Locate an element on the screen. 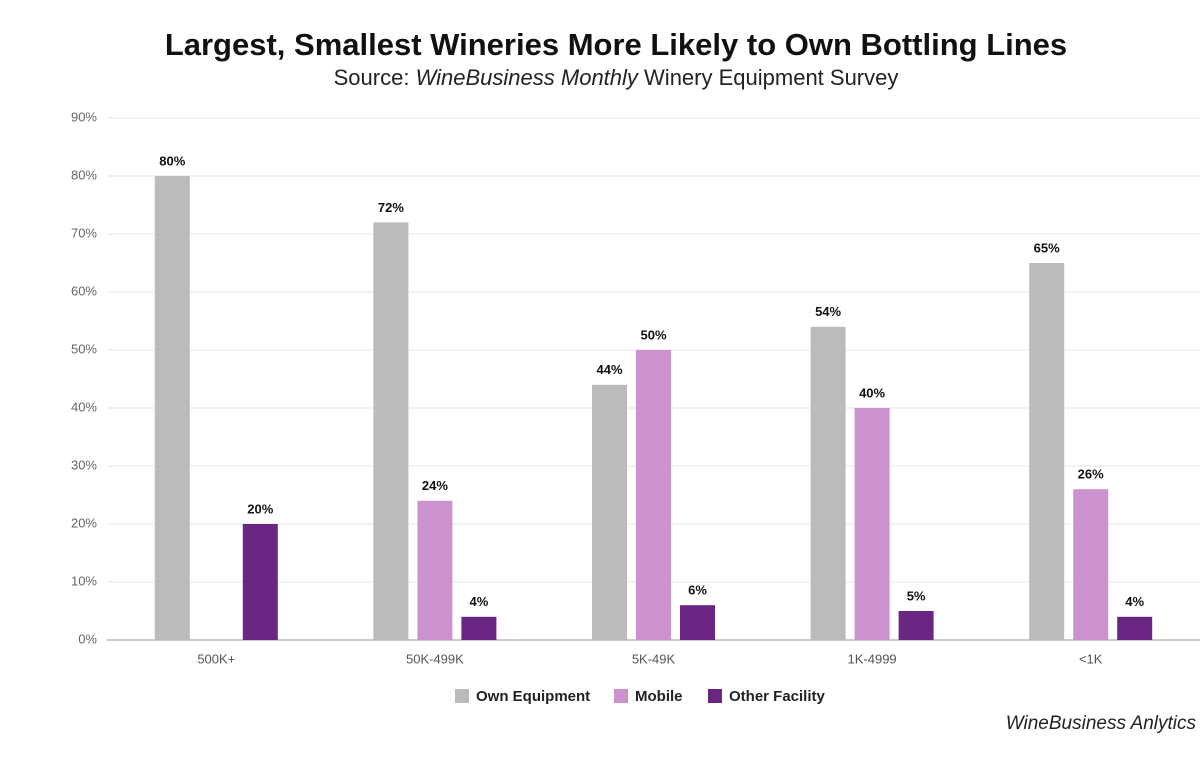 The width and height of the screenshot is (1200, 757). legend-label: Mobile is located at coordinates (659, 696).